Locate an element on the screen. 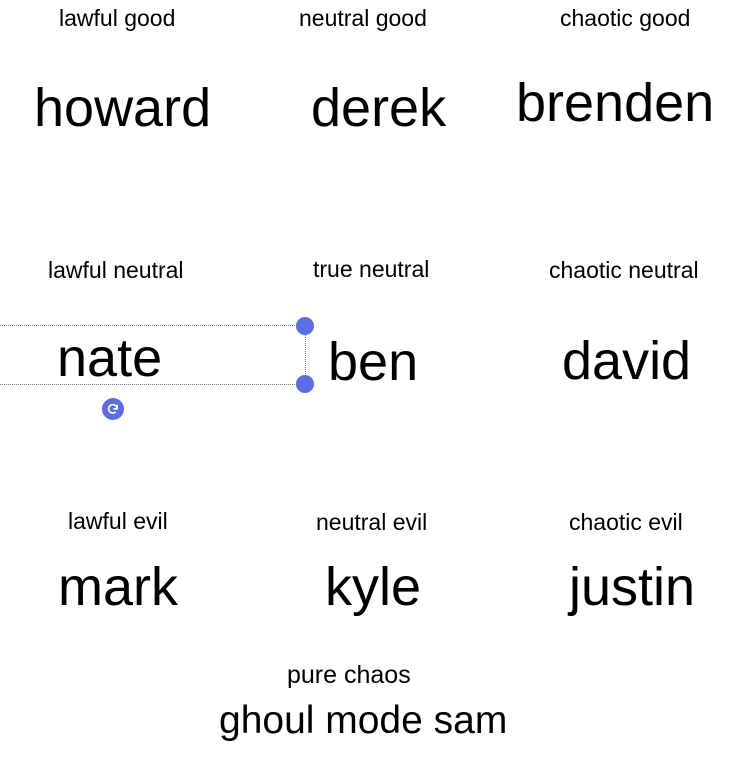 Image resolution: width=755 pixels, height=757 pixels. name-ben: ben is located at coordinates (373, 362).